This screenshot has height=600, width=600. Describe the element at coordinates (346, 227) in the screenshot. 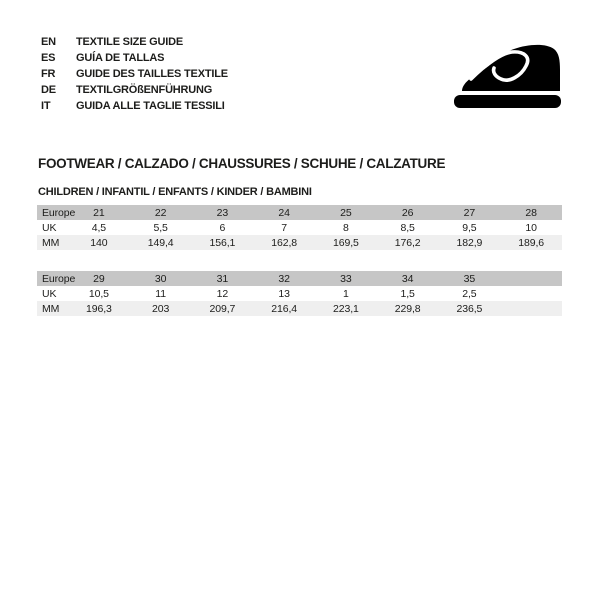

I see `size-cell: 8` at that location.